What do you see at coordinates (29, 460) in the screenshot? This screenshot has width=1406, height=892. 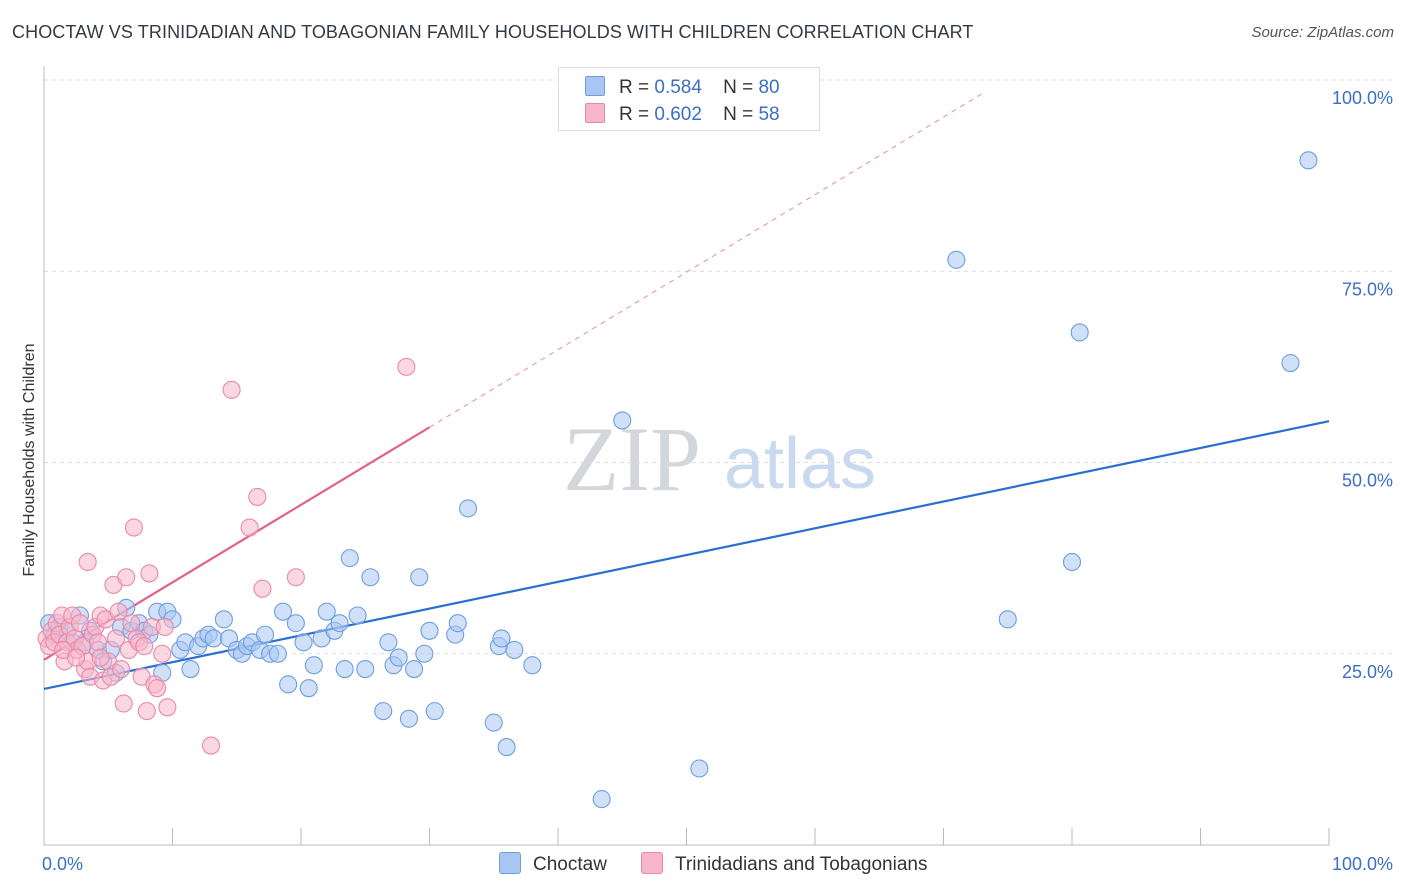 I see `y-axis-label: Family Households with Children` at bounding box center [29, 460].